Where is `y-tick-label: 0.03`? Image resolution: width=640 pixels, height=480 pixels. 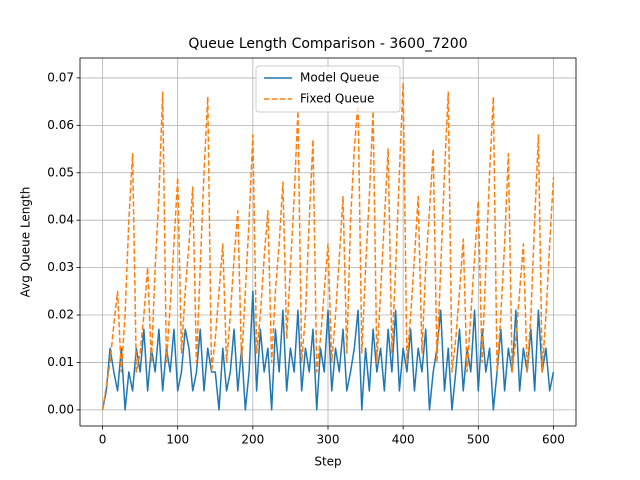 y-tick-label: 0.03 is located at coordinates (60, 267).